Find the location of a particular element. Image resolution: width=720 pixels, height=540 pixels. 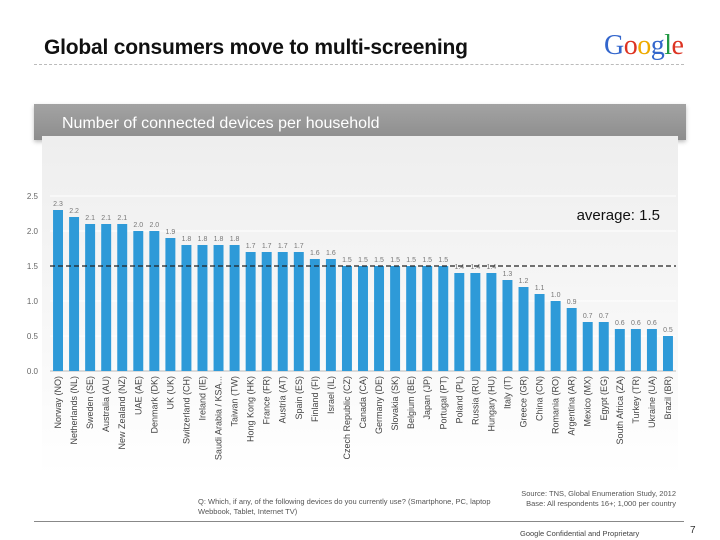

y-tick-label: 1.0 is located at coordinates (33, 301).